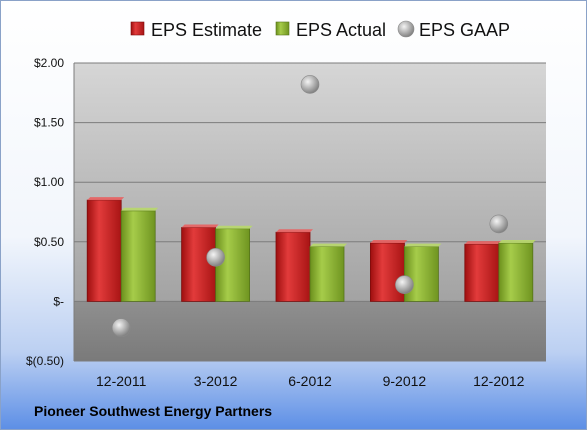 This screenshot has width=587, height=430. Describe the element at coordinates (482, 272) in the screenshot. I see `bar-eps-estimate-12-2012` at that location.